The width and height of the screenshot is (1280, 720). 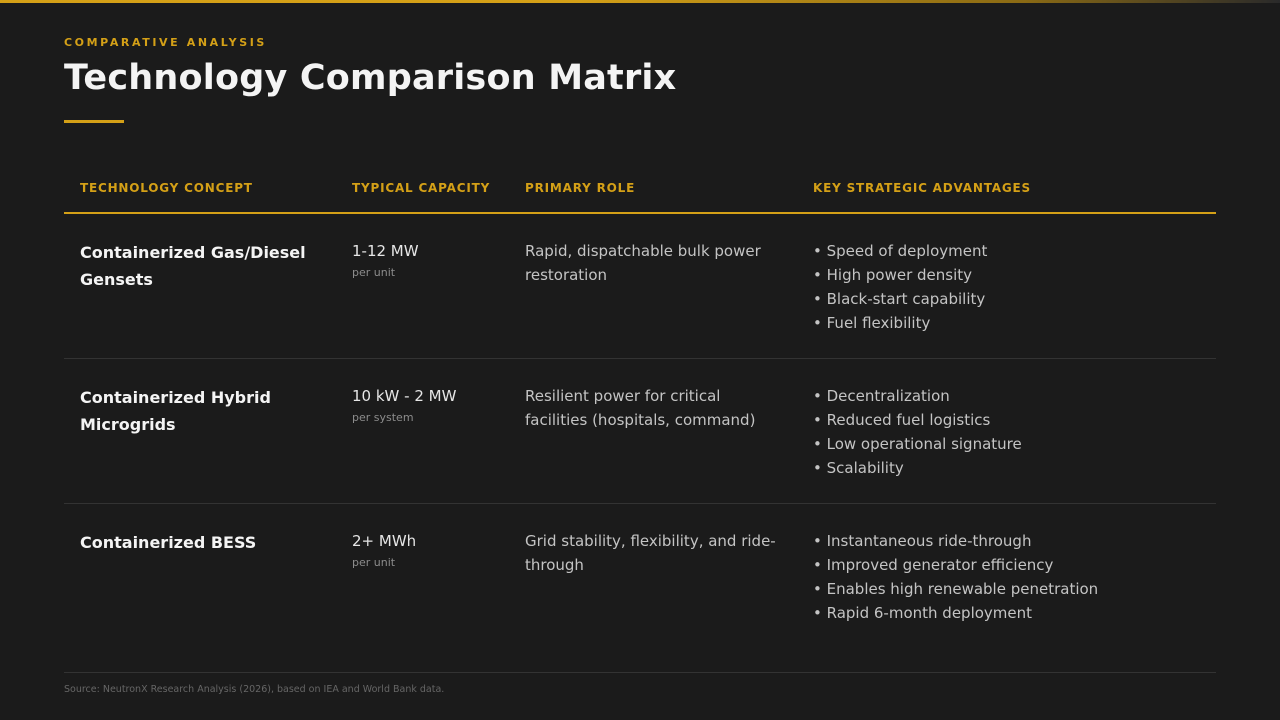 I want to click on concept-cell: Containerized BESS, so click(x=208, y=590).